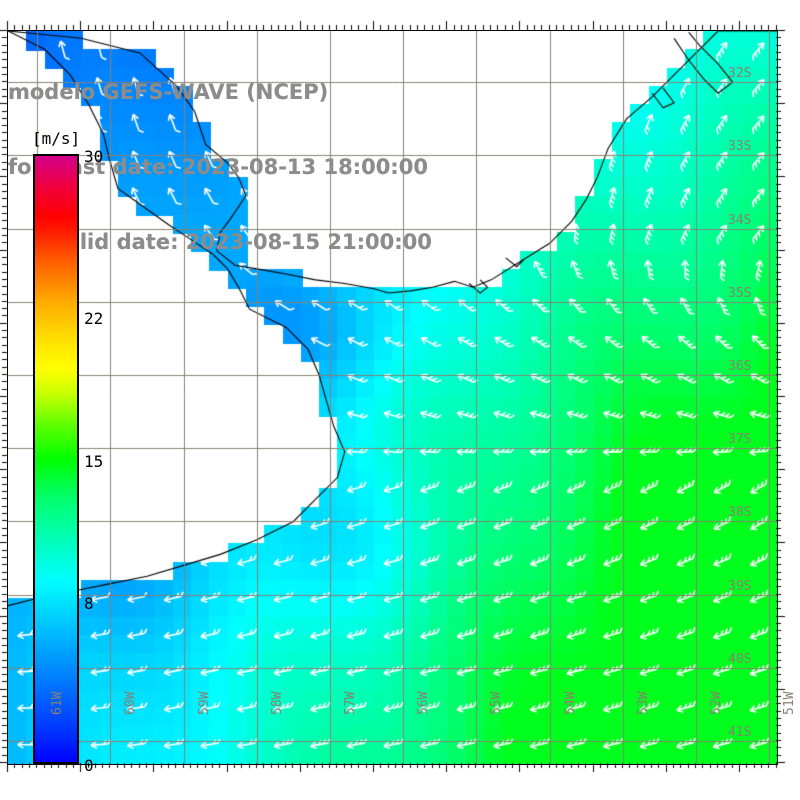  I want to click on colorbar-gradient, so click(56, 459).